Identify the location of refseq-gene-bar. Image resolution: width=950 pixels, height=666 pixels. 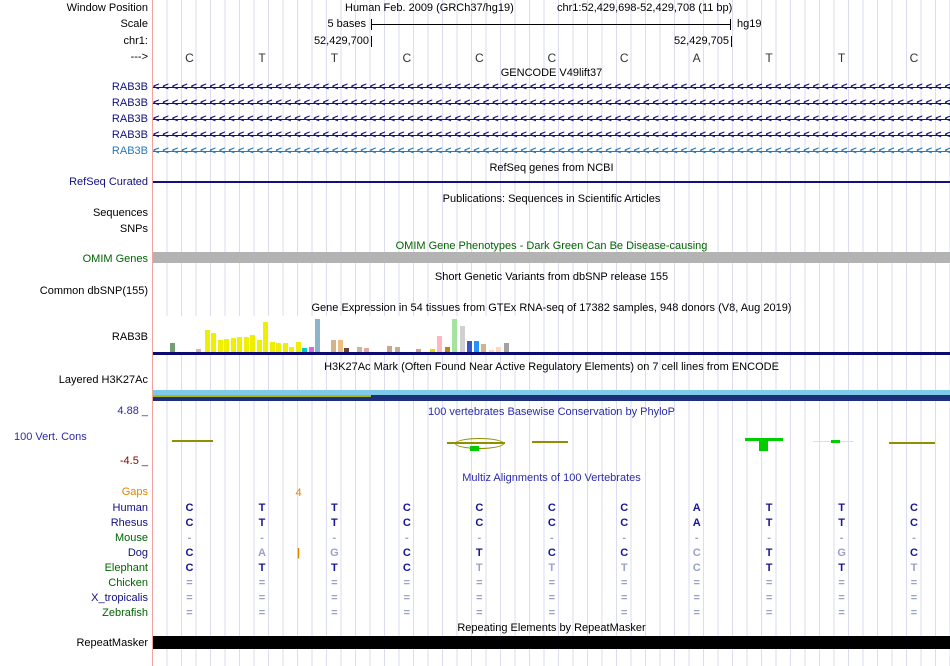
(551, 182).